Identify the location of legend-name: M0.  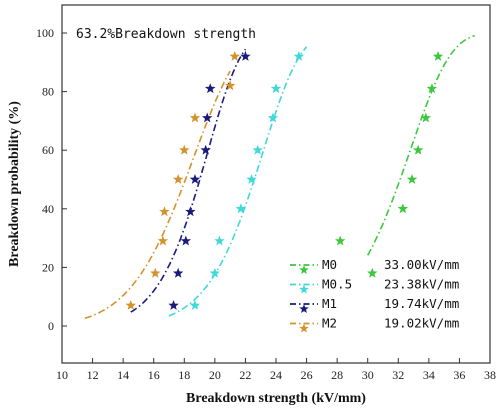
(329, 264).